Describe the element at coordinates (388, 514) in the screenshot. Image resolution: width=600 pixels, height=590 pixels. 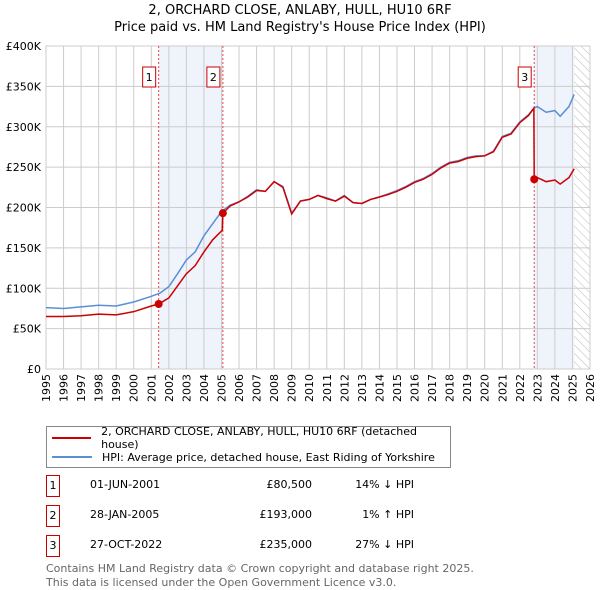
I see `sale-hpi-diff: 1% ↑ HPI` at that location.